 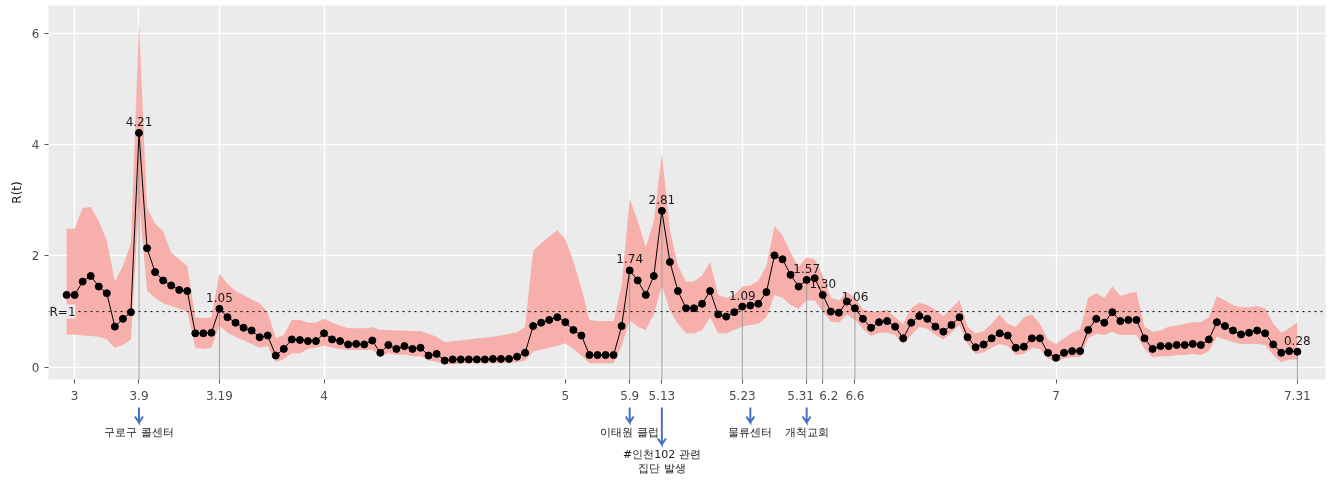 What do you see at coordinates (1297, 340) in the screenshot?
I see `data-label: 0.28` at bounding box center [1297, 340].